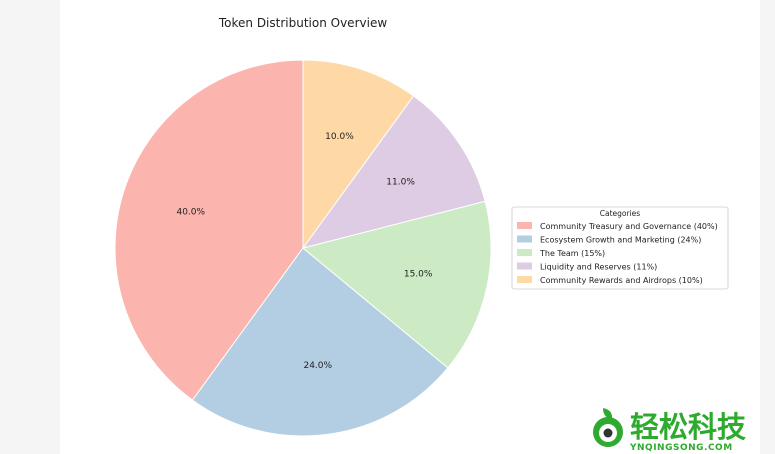 This screenshot has width=775, height=454. What do you see at coordinates (190, 213) in the screenshot?
I see `pie-slice-label-1: 40.0%` at bounding box center [190, 213].